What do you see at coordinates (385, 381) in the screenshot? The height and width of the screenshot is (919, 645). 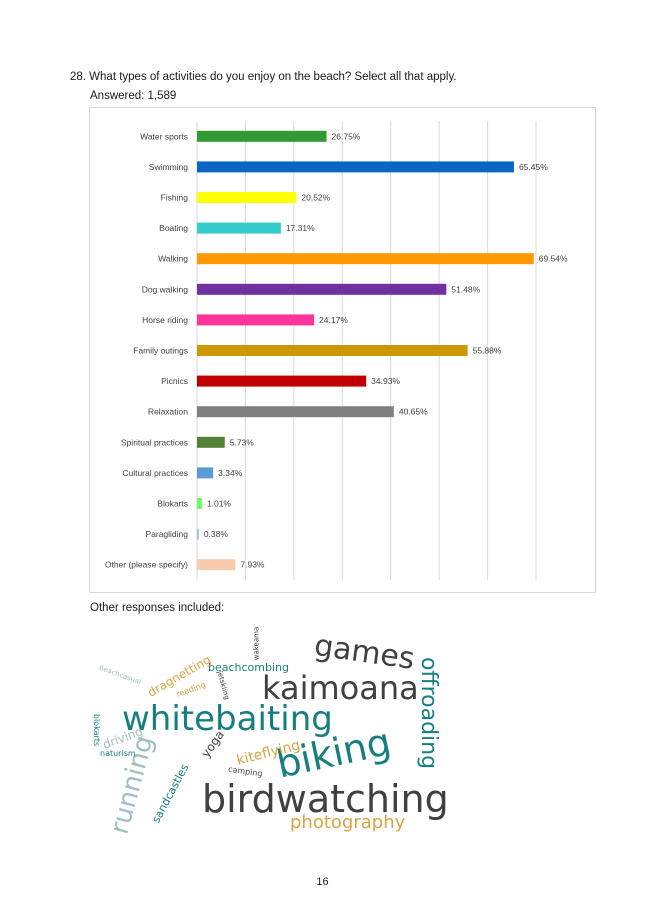 I see `data-label: 34.93%` at bounding box center [385, 381].